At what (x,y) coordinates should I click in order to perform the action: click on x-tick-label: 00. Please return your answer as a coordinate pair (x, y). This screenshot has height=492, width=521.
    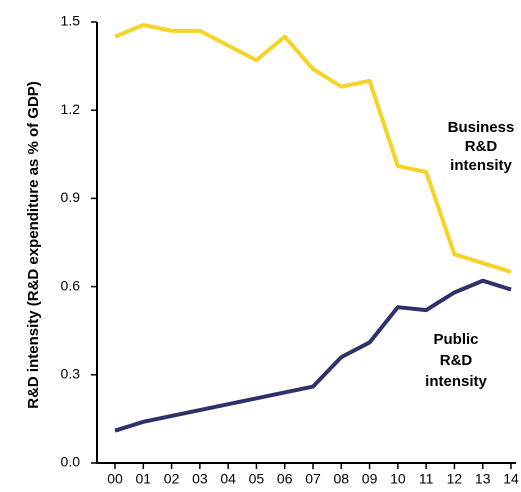
    Looking at the image, I should click on (115, 479).